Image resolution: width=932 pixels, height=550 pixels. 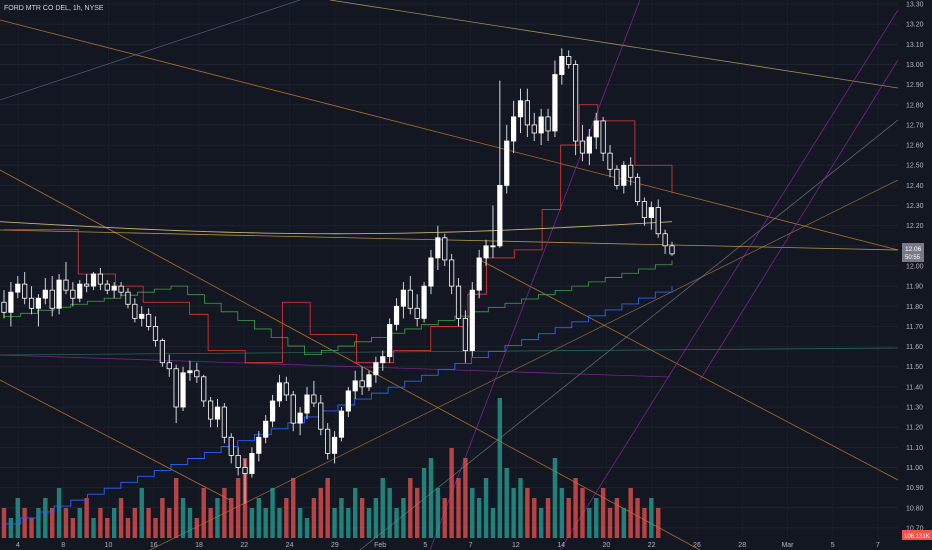 What do you see at coordinates (915, 186) in the screenshot?
I see `y-tick-label: 12.40` at bounding box center [915, 186].